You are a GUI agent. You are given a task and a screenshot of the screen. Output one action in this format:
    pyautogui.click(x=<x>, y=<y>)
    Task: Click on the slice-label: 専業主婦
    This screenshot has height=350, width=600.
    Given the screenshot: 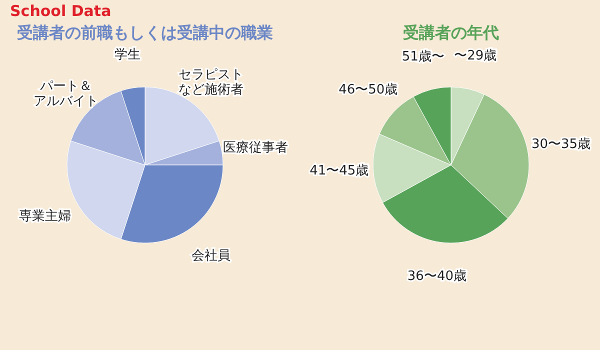 What is the action you would take?
    pyautogui.click(x=45, y=216)
    